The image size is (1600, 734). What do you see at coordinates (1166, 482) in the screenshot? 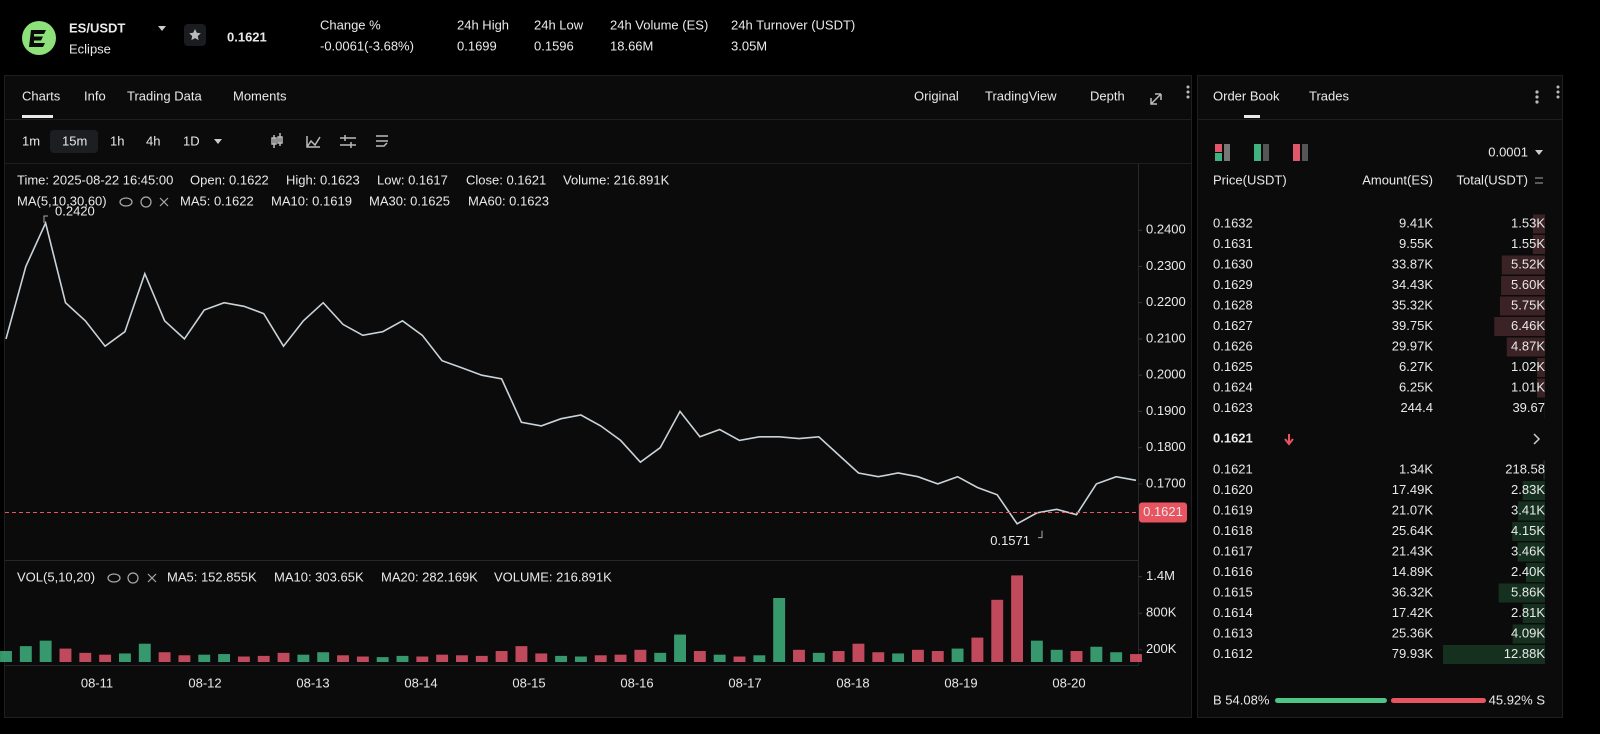
I see `y-tick-label: 0.1700` at bounding box center [1166, 482].